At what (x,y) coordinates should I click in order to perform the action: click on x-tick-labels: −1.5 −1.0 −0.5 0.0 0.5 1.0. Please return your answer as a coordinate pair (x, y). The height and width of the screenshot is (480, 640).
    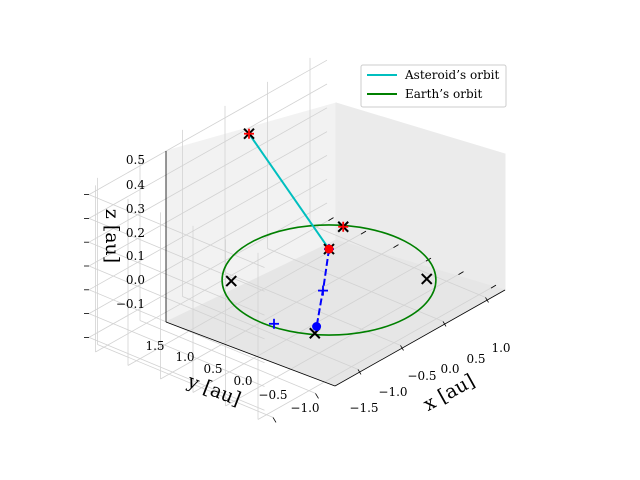
    Looking at the image, I should click on (429, 378).